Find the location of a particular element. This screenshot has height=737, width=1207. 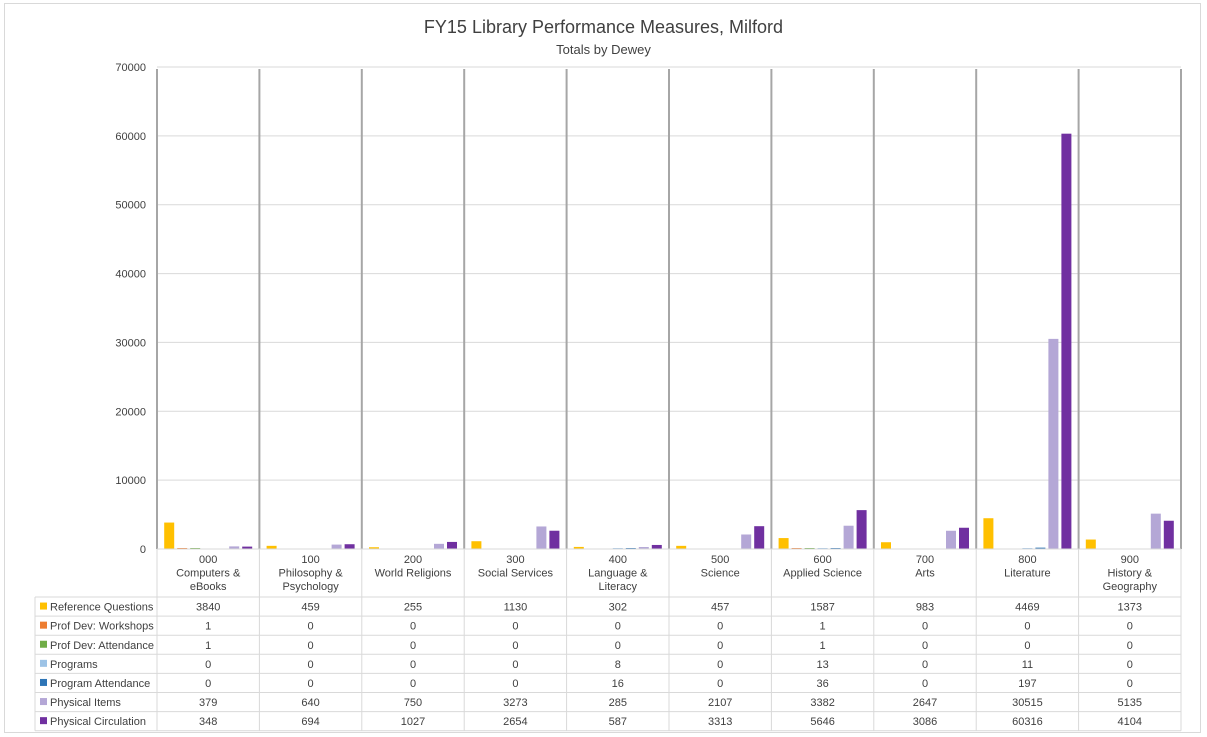

data-table-cell: 2647 is located at coordinates (925, 703).